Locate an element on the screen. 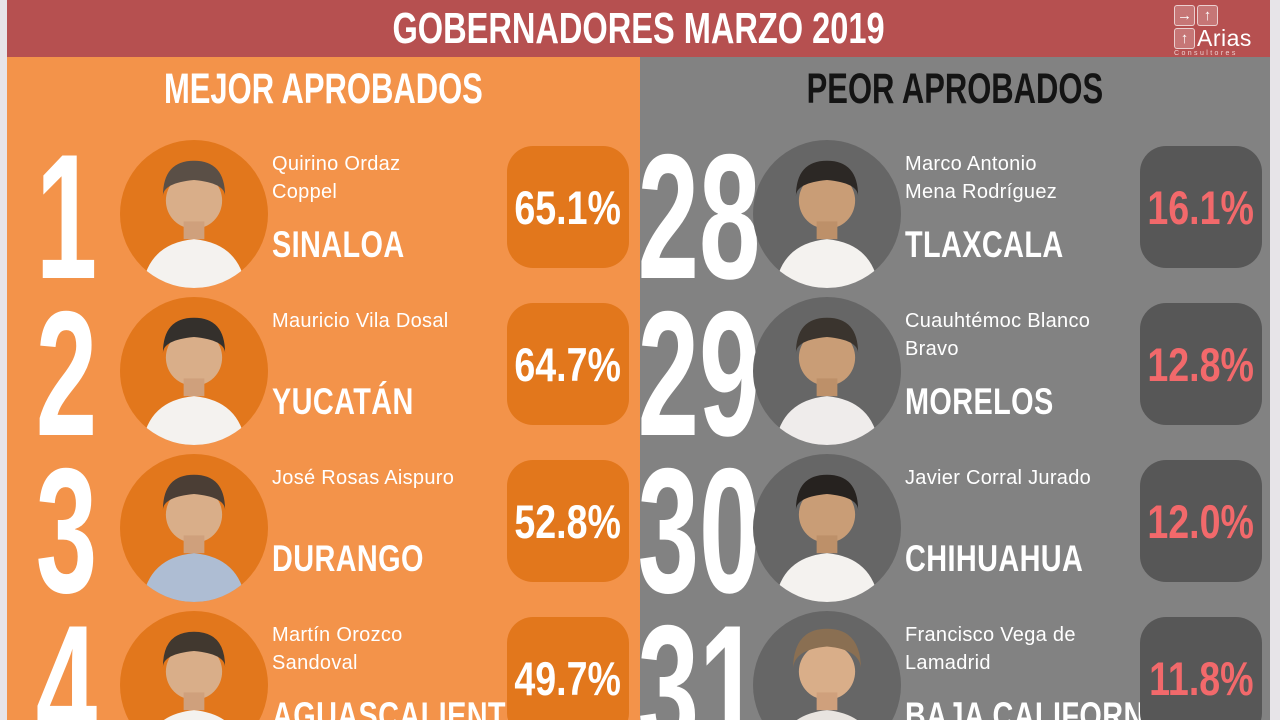 The width and height of the screenshot is (1280, 720). ranking-row: 2 Mauricio Vila Dosal YUCATÁN 64.7% is located at coordinates (323, 373).